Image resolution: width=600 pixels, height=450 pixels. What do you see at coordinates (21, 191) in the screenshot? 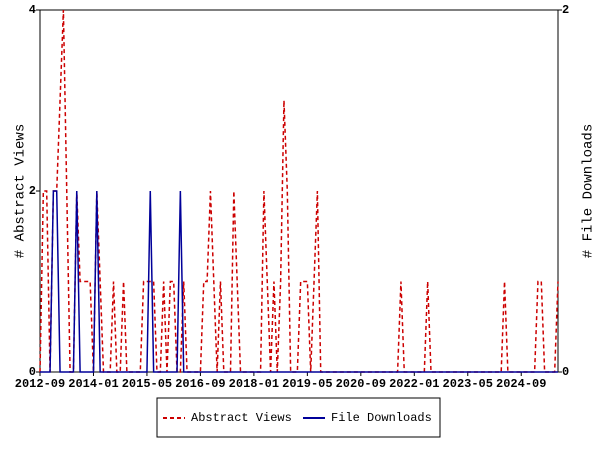
I see `y-axis-title: # Abstract Views` at bounding box center [21, 191].